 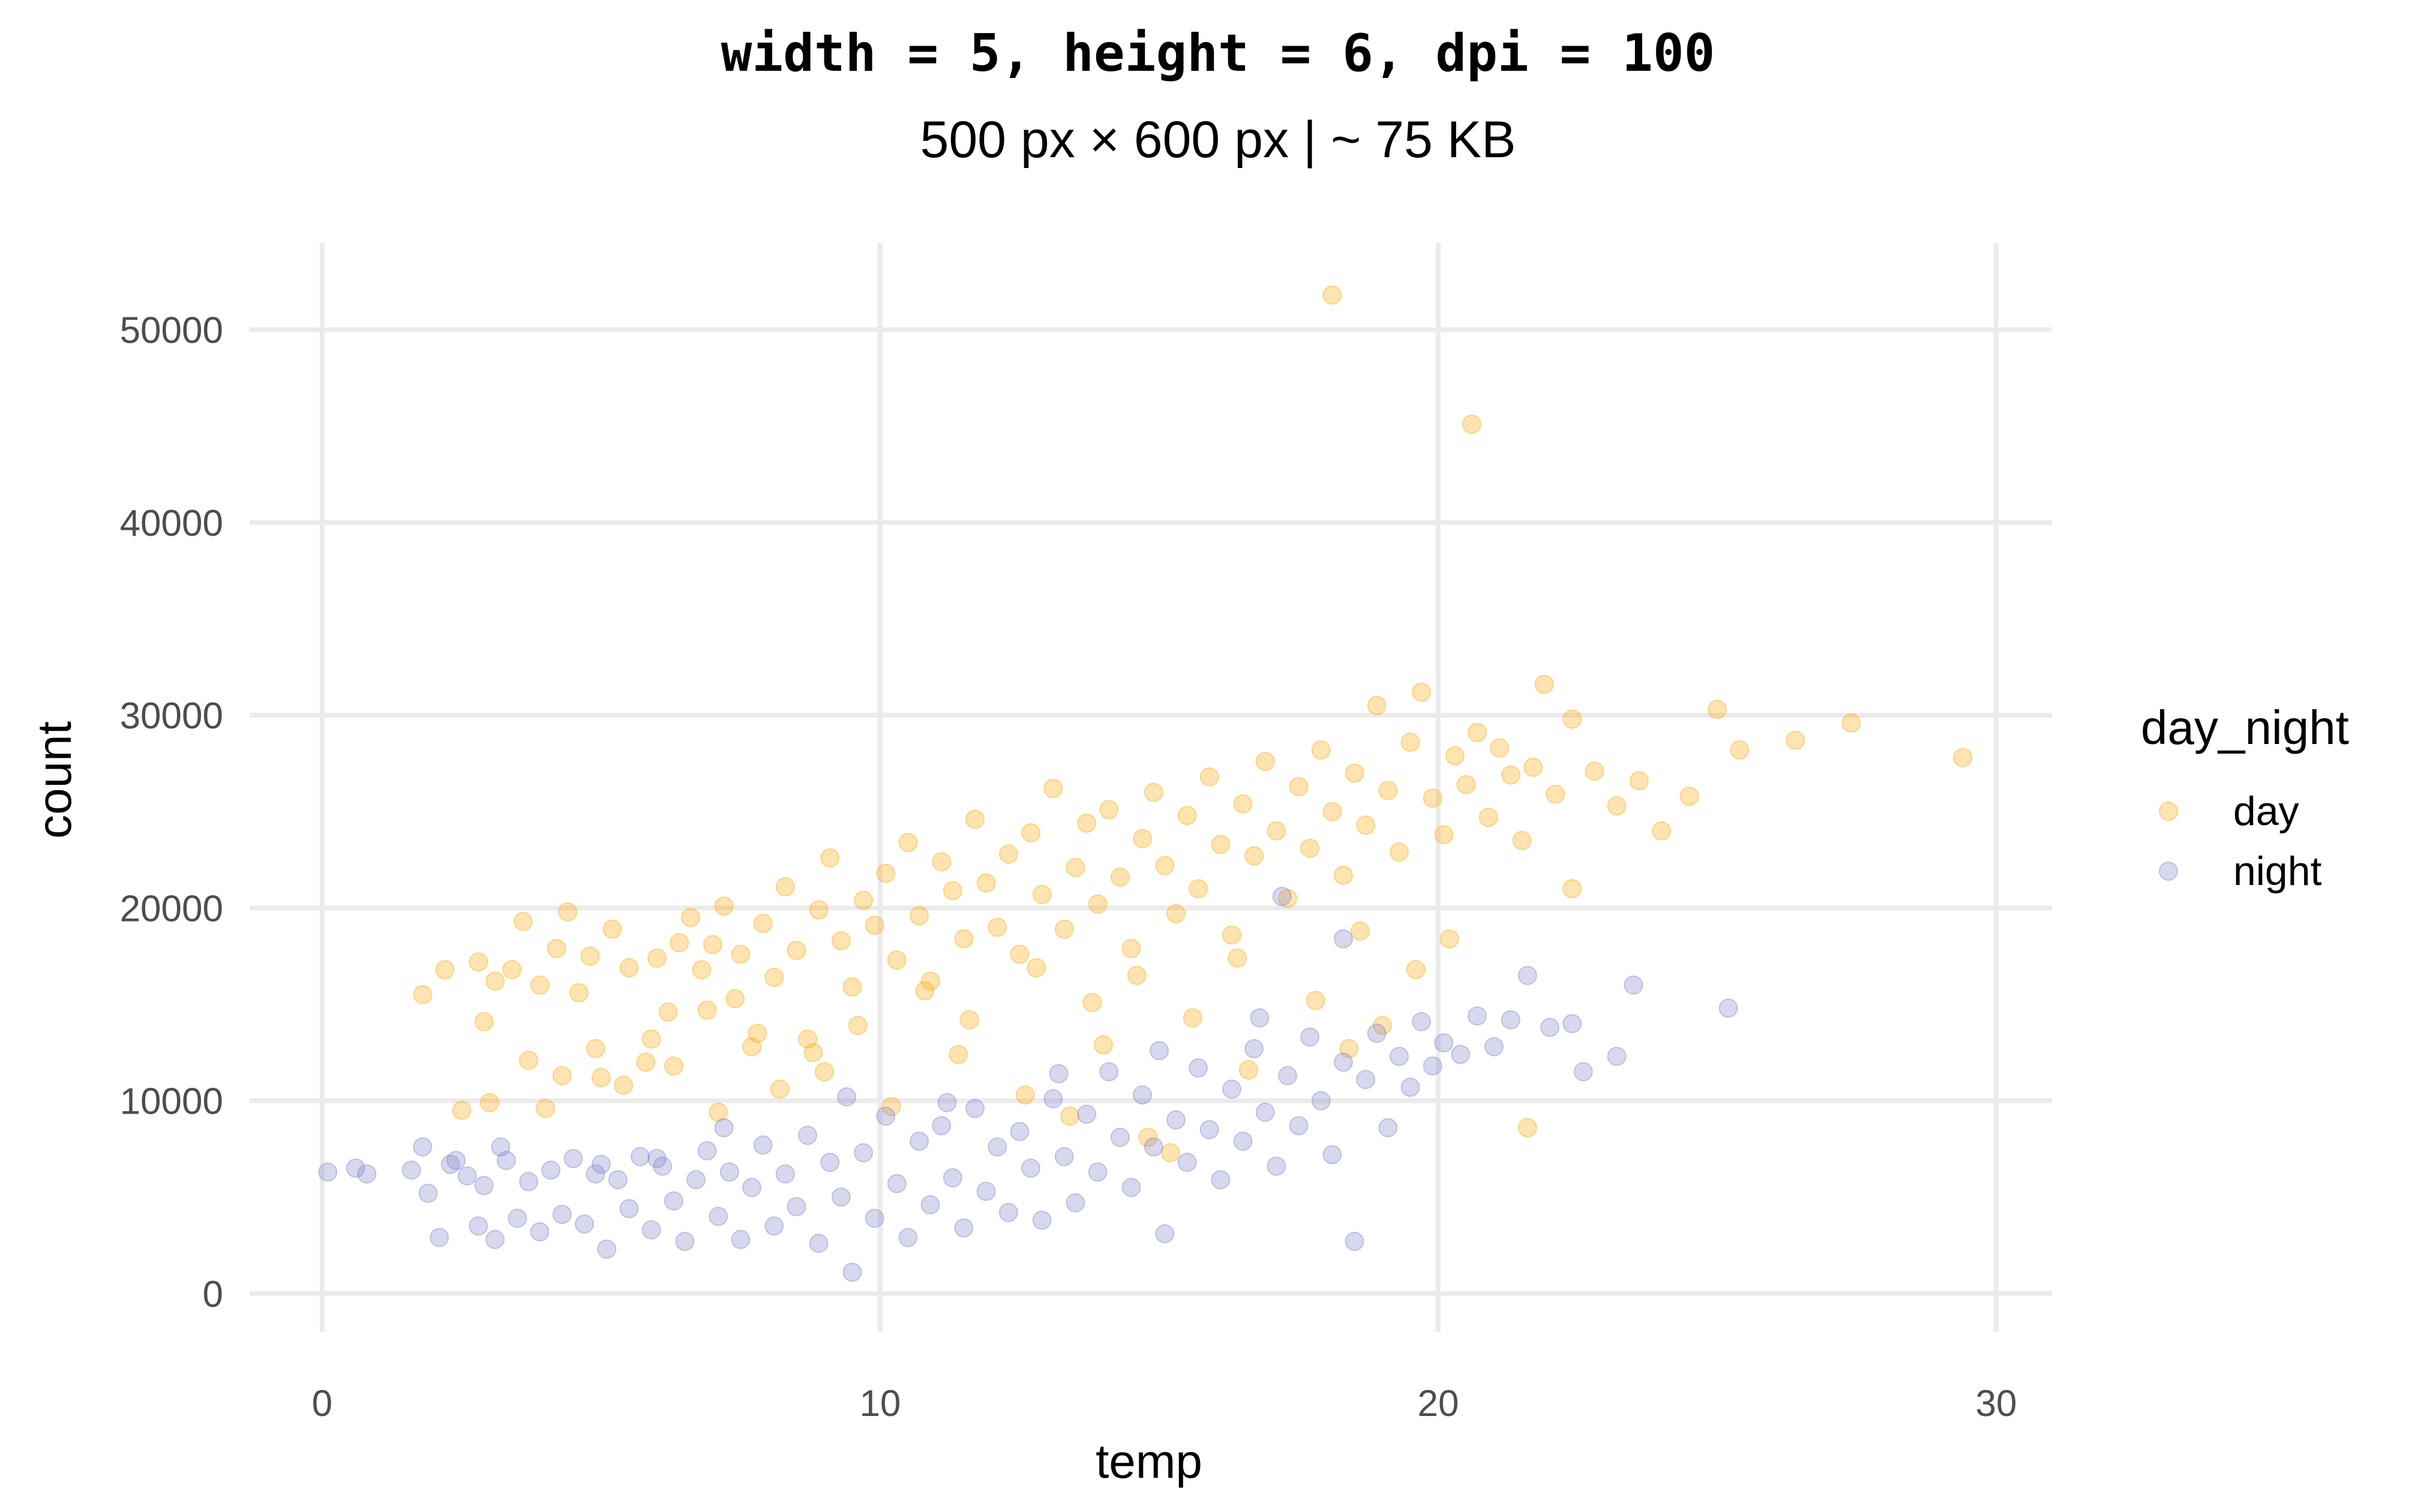 What do you see at coordinates (2168, 871) in the screenshot?
I see `legend-key-night` at bounding box center [2168, 871].